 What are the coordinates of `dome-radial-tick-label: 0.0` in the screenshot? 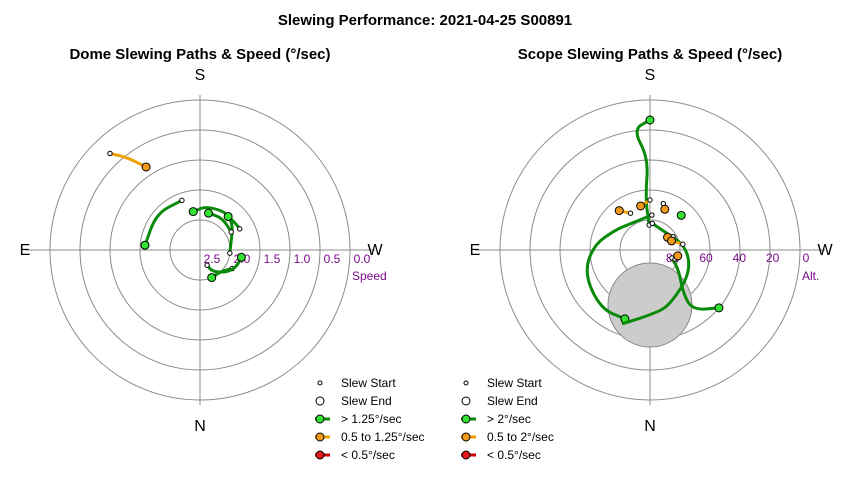 It's located at (362, 259).